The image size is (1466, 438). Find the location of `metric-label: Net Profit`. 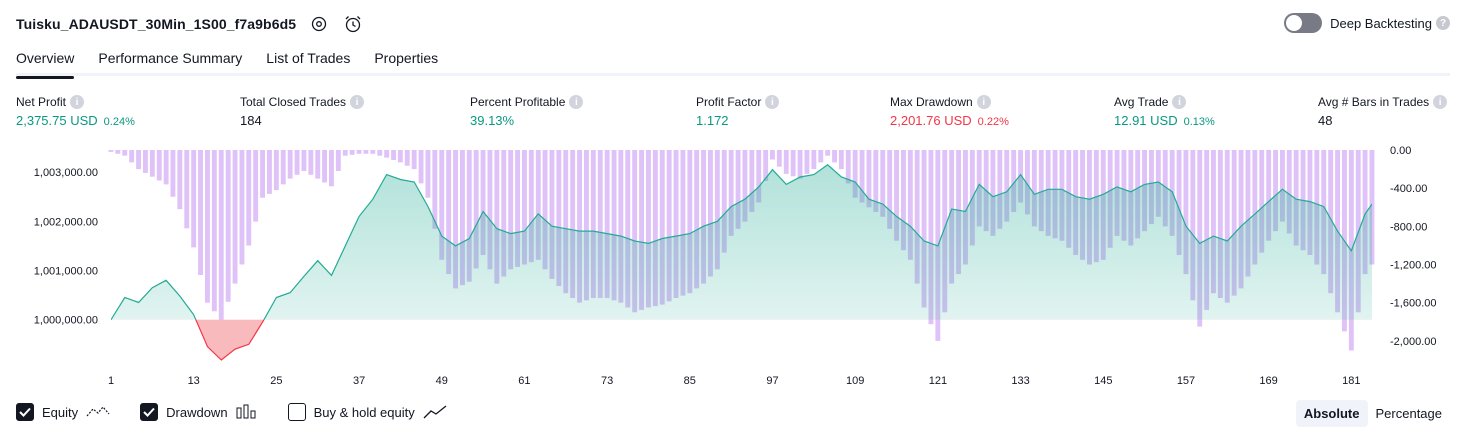

metric-label: Net Profit is located at coordinates (41, 102).